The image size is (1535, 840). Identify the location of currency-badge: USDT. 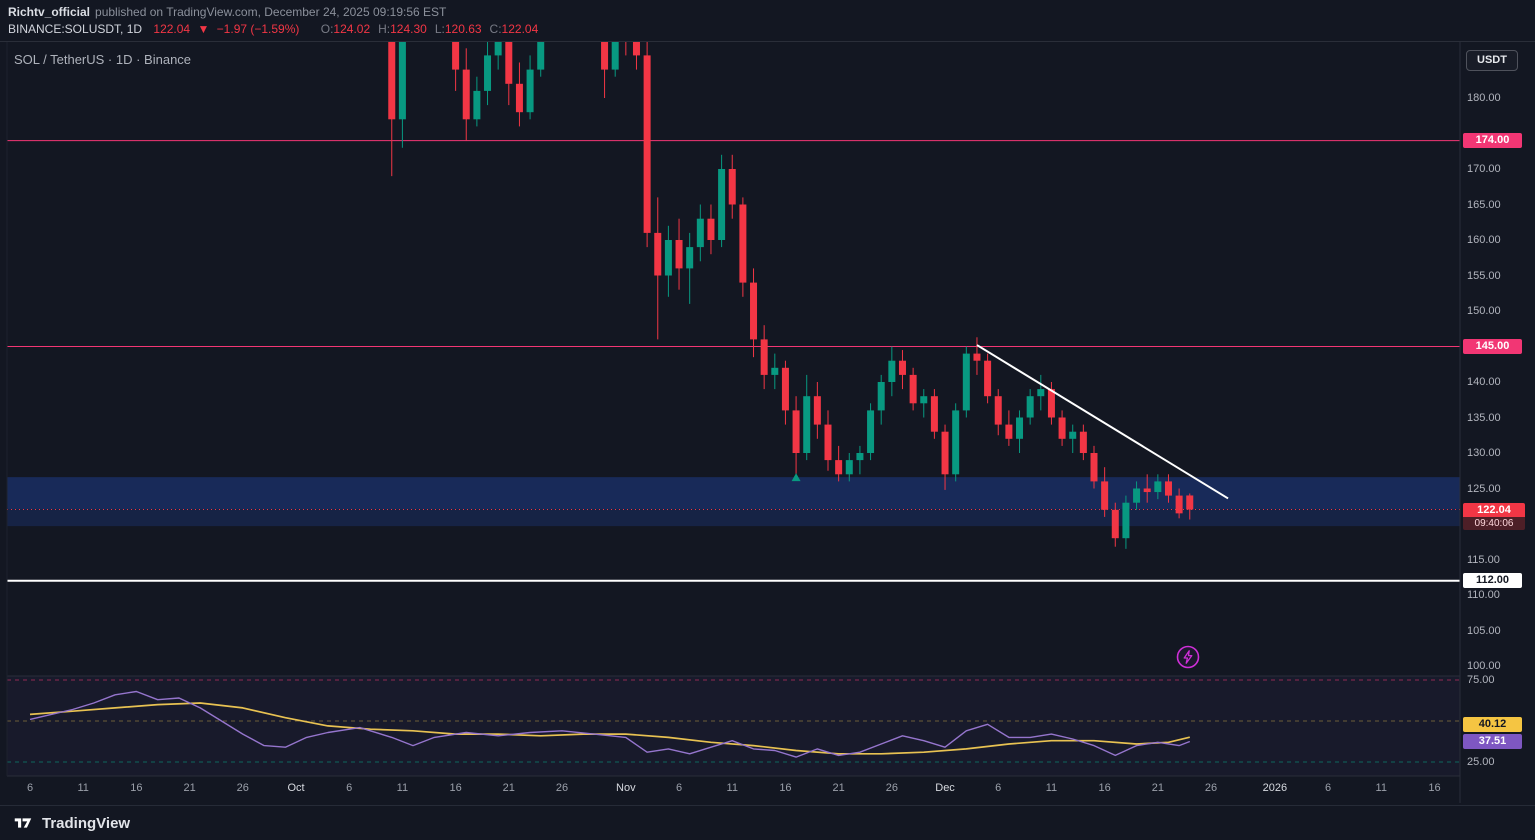
(1492, 60).